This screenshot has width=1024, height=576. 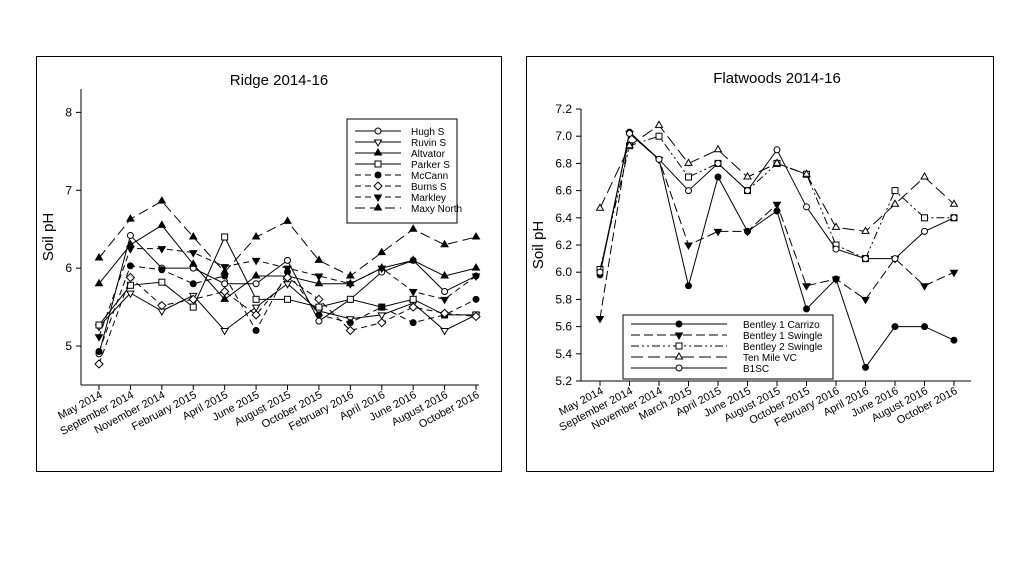 What do you see at coordinates (429, 187) in the screenshot?
I see `ridge-legend-label: Burns S` at bounding box center [429, 187].